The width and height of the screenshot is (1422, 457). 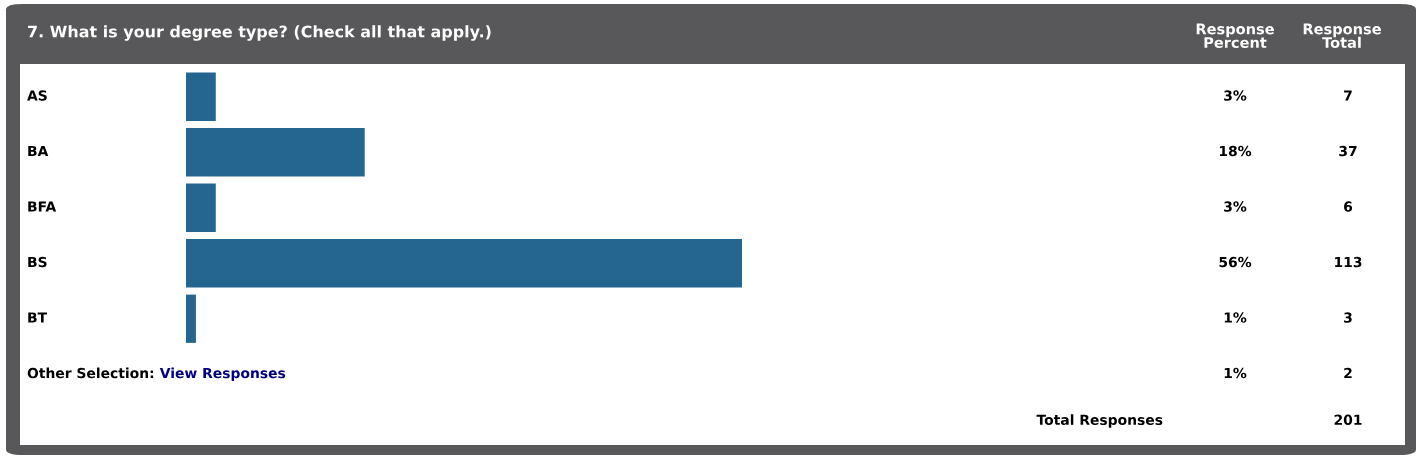 I want to click on y-tick-label: BA, so click(x=38, y=151).